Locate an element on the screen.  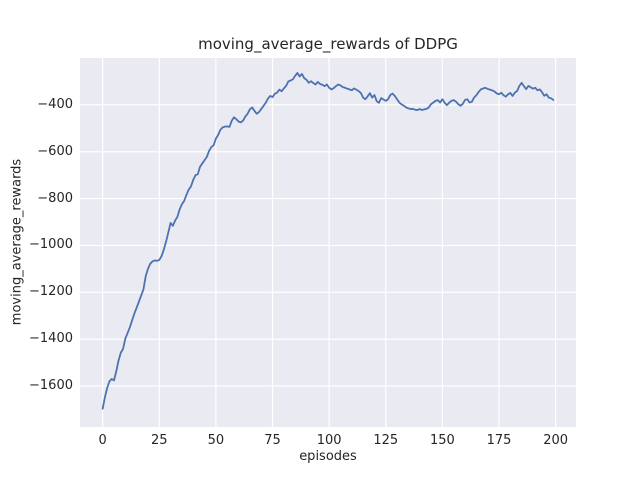
x-tick-label: 150 is located at coordinates (442, 440).